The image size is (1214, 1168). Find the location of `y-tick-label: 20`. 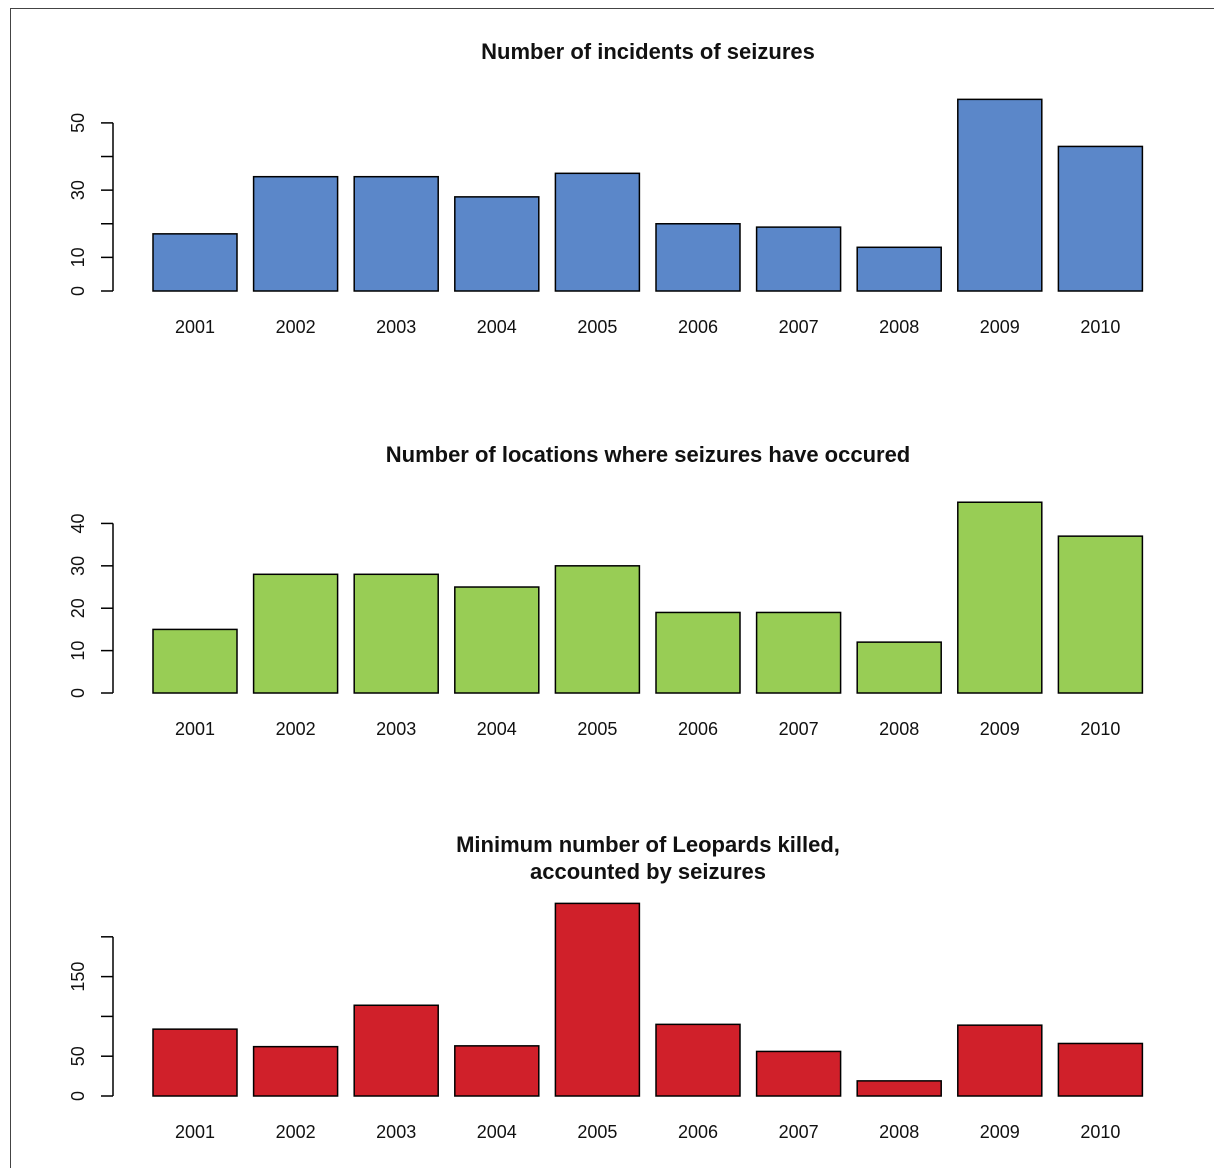

y-tick-label: 20 is located at coordinates (78, 608).